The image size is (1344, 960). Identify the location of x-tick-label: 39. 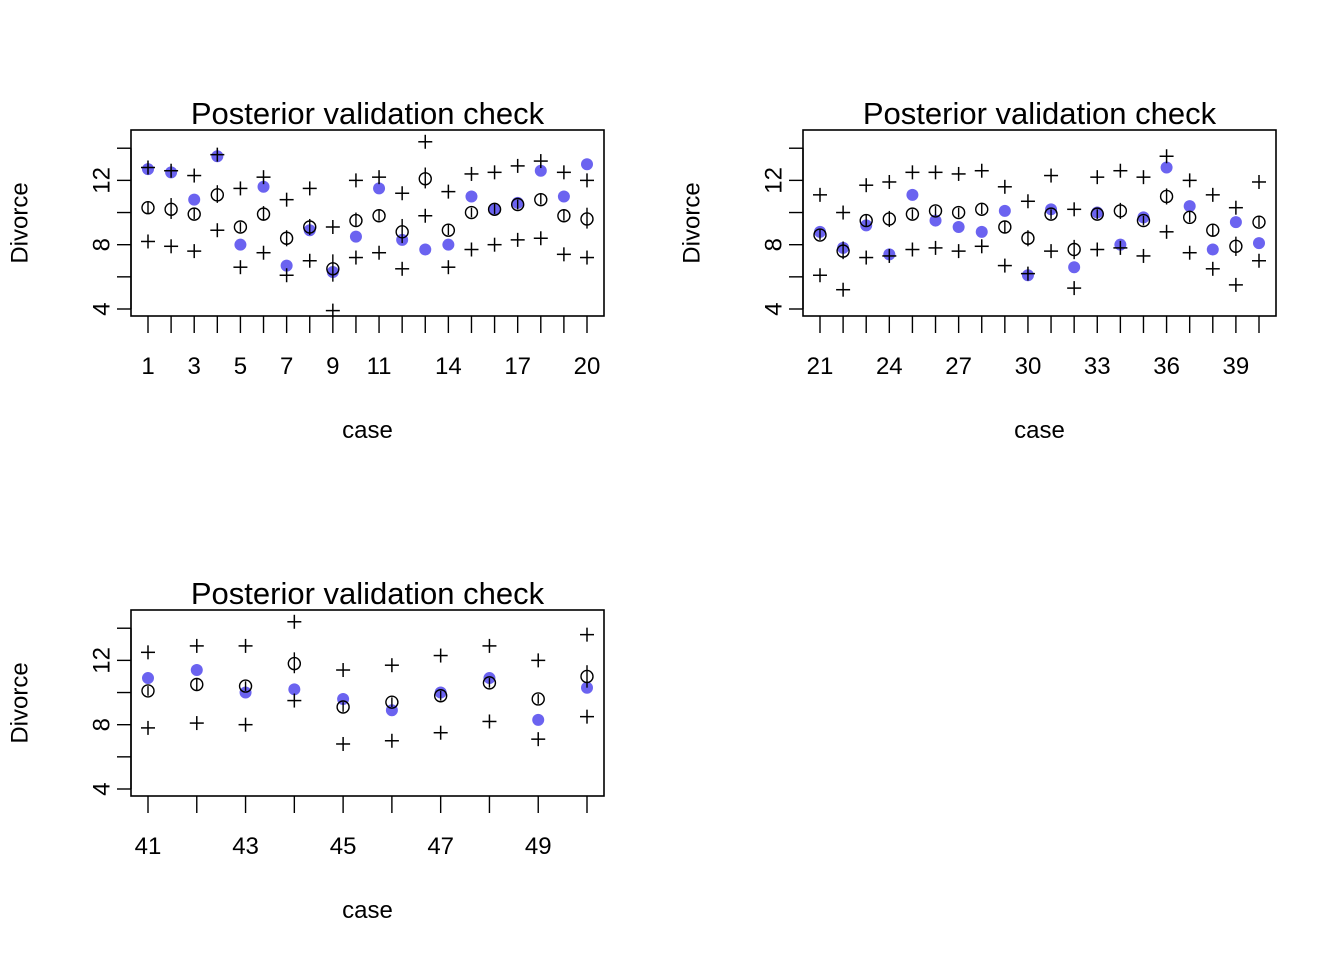
(1236, 366).